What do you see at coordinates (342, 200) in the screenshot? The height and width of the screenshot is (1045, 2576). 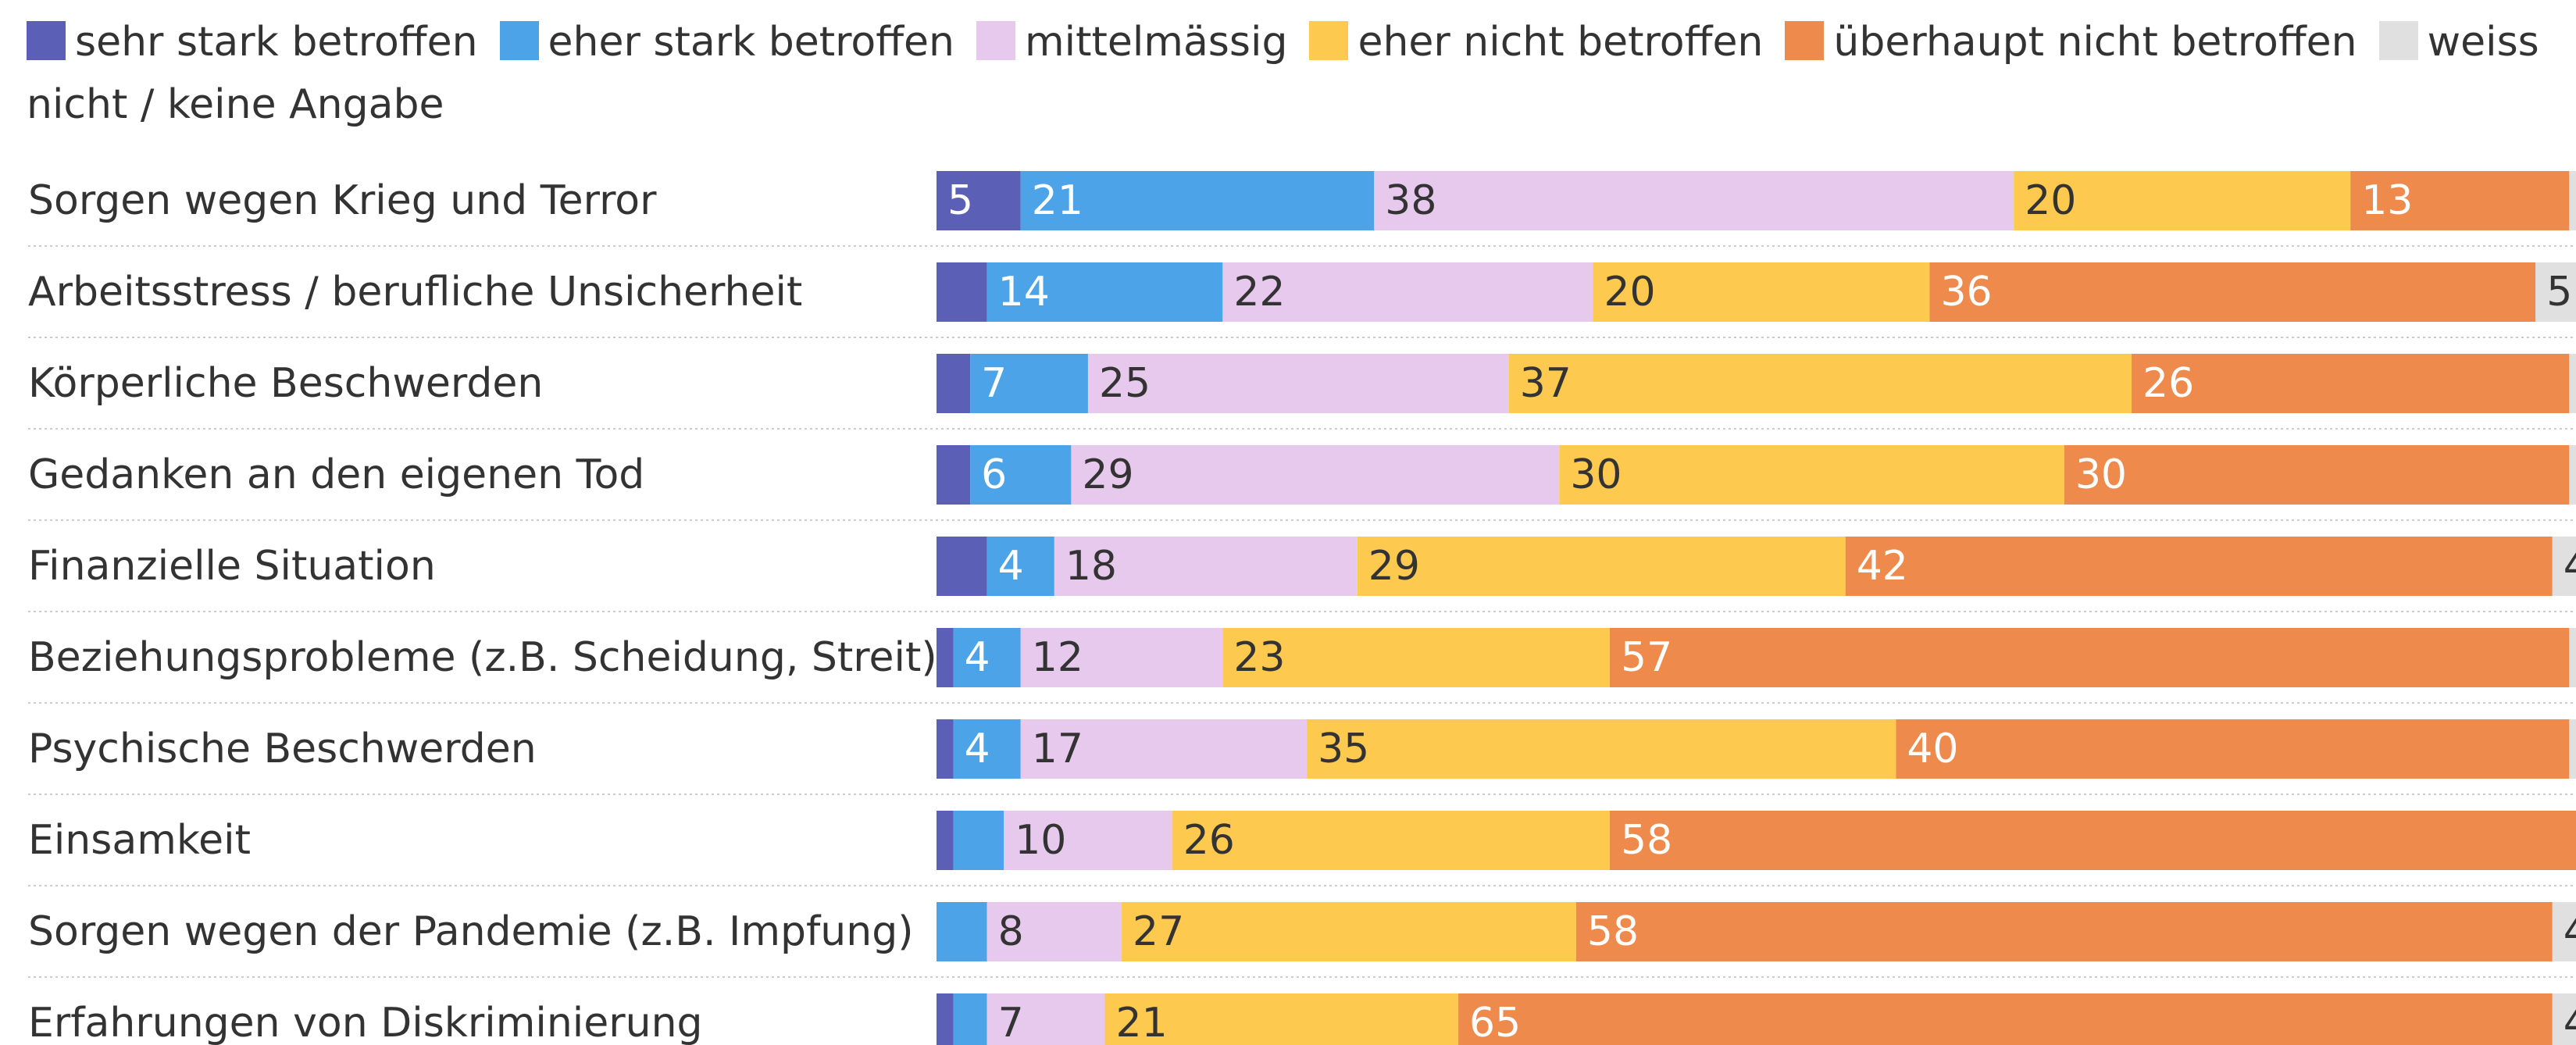 I see `category-label: Sorgen wegen Krieg und Terror` at bounding box center [342, 200].